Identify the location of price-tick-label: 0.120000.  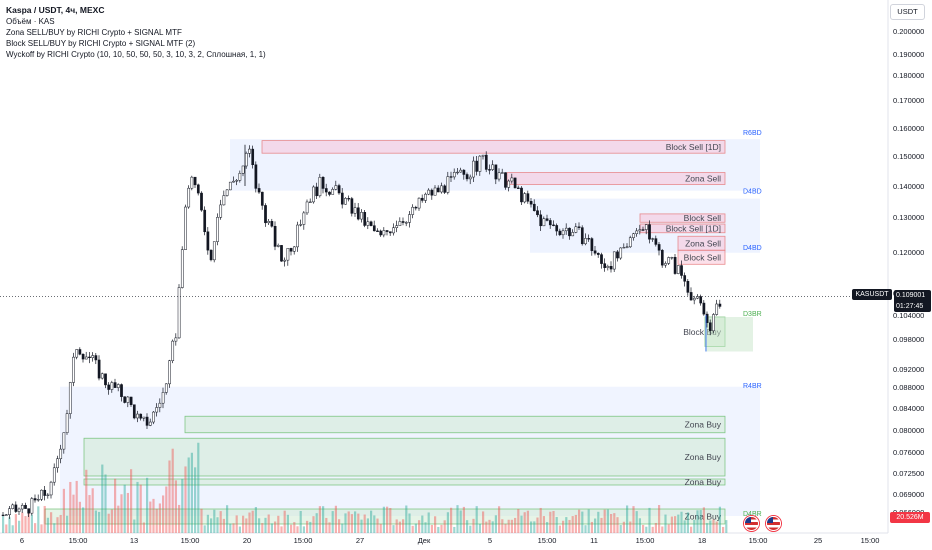
(908, 252).